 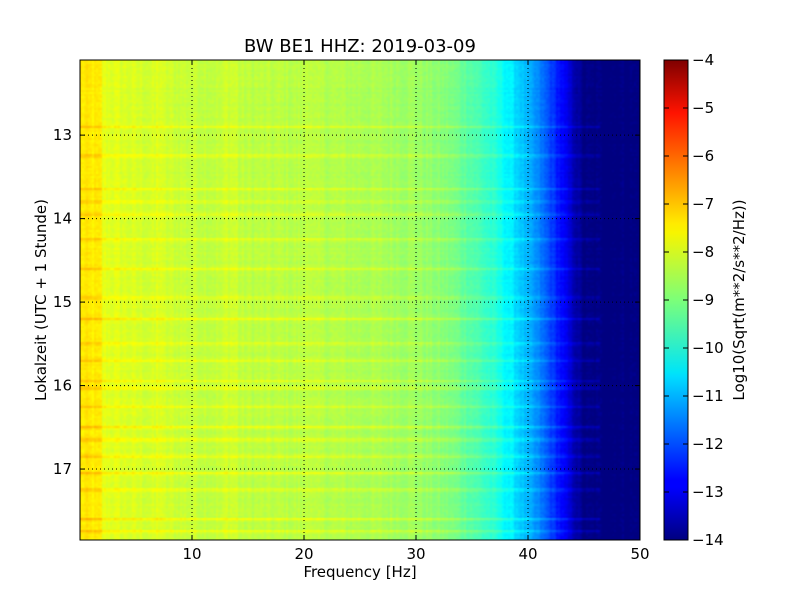 I want to click on y-tick-label: 15, so click(x=62, y=302).